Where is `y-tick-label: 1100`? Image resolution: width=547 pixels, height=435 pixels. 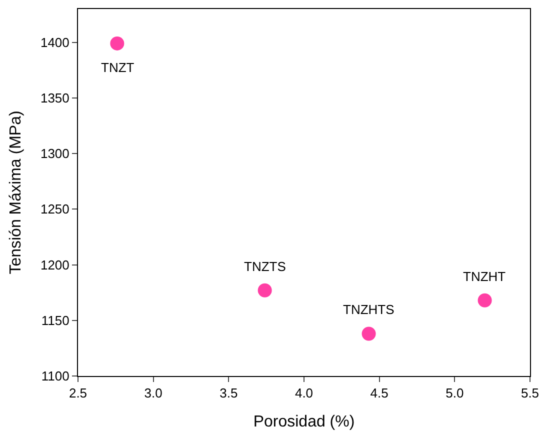
y-tick-label: 1100 is located at coordinates (55, 376).